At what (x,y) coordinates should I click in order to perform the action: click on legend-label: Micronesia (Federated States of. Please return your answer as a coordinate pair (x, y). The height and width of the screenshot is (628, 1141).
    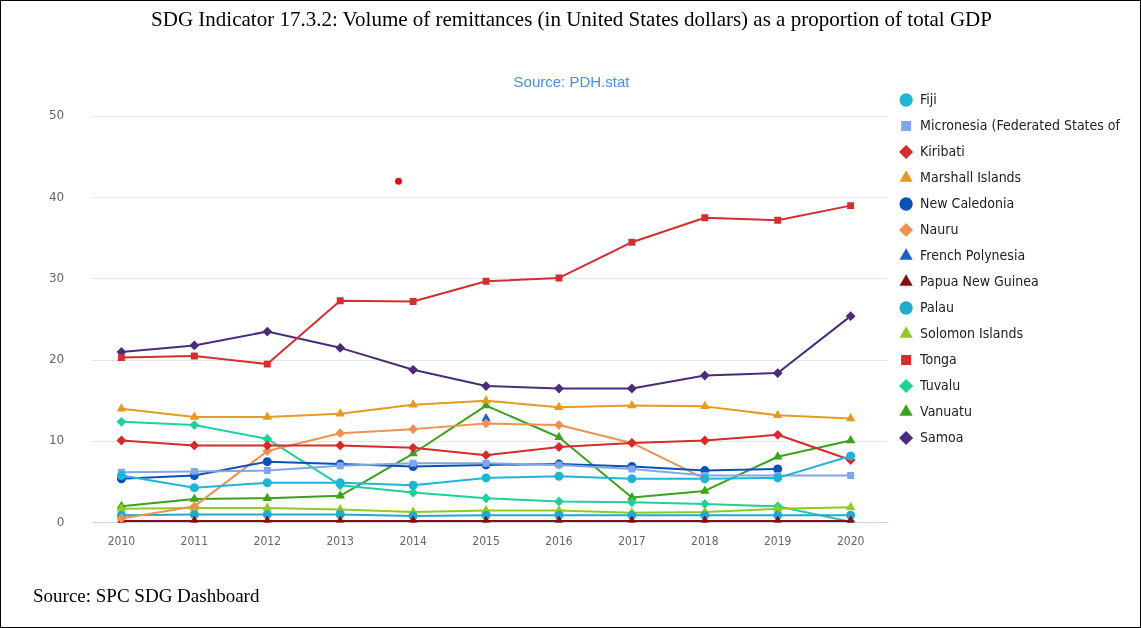
    Looking at the image, I should click on (1020, 124).